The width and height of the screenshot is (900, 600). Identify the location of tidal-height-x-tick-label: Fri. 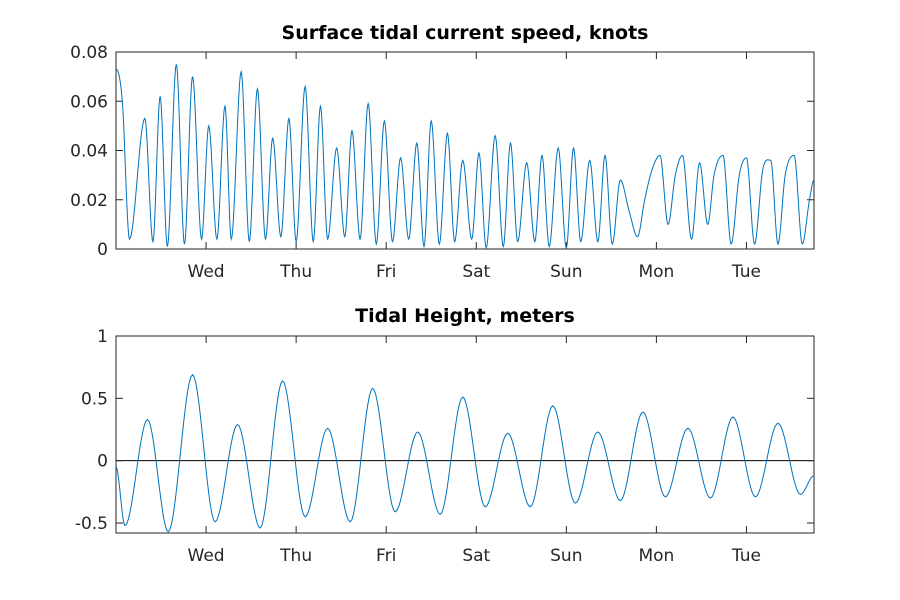
(386, 556).